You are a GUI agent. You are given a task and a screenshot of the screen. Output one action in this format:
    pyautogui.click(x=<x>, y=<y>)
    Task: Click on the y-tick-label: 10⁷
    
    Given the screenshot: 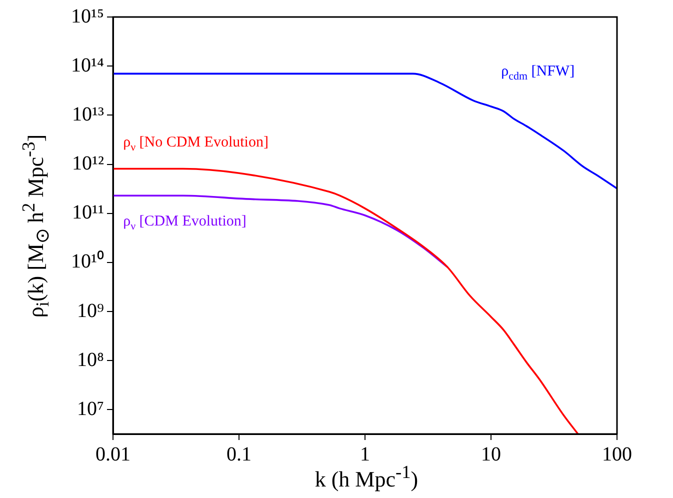 What is the action you would take?
    pyautogui.click(x=90, y=409)
    